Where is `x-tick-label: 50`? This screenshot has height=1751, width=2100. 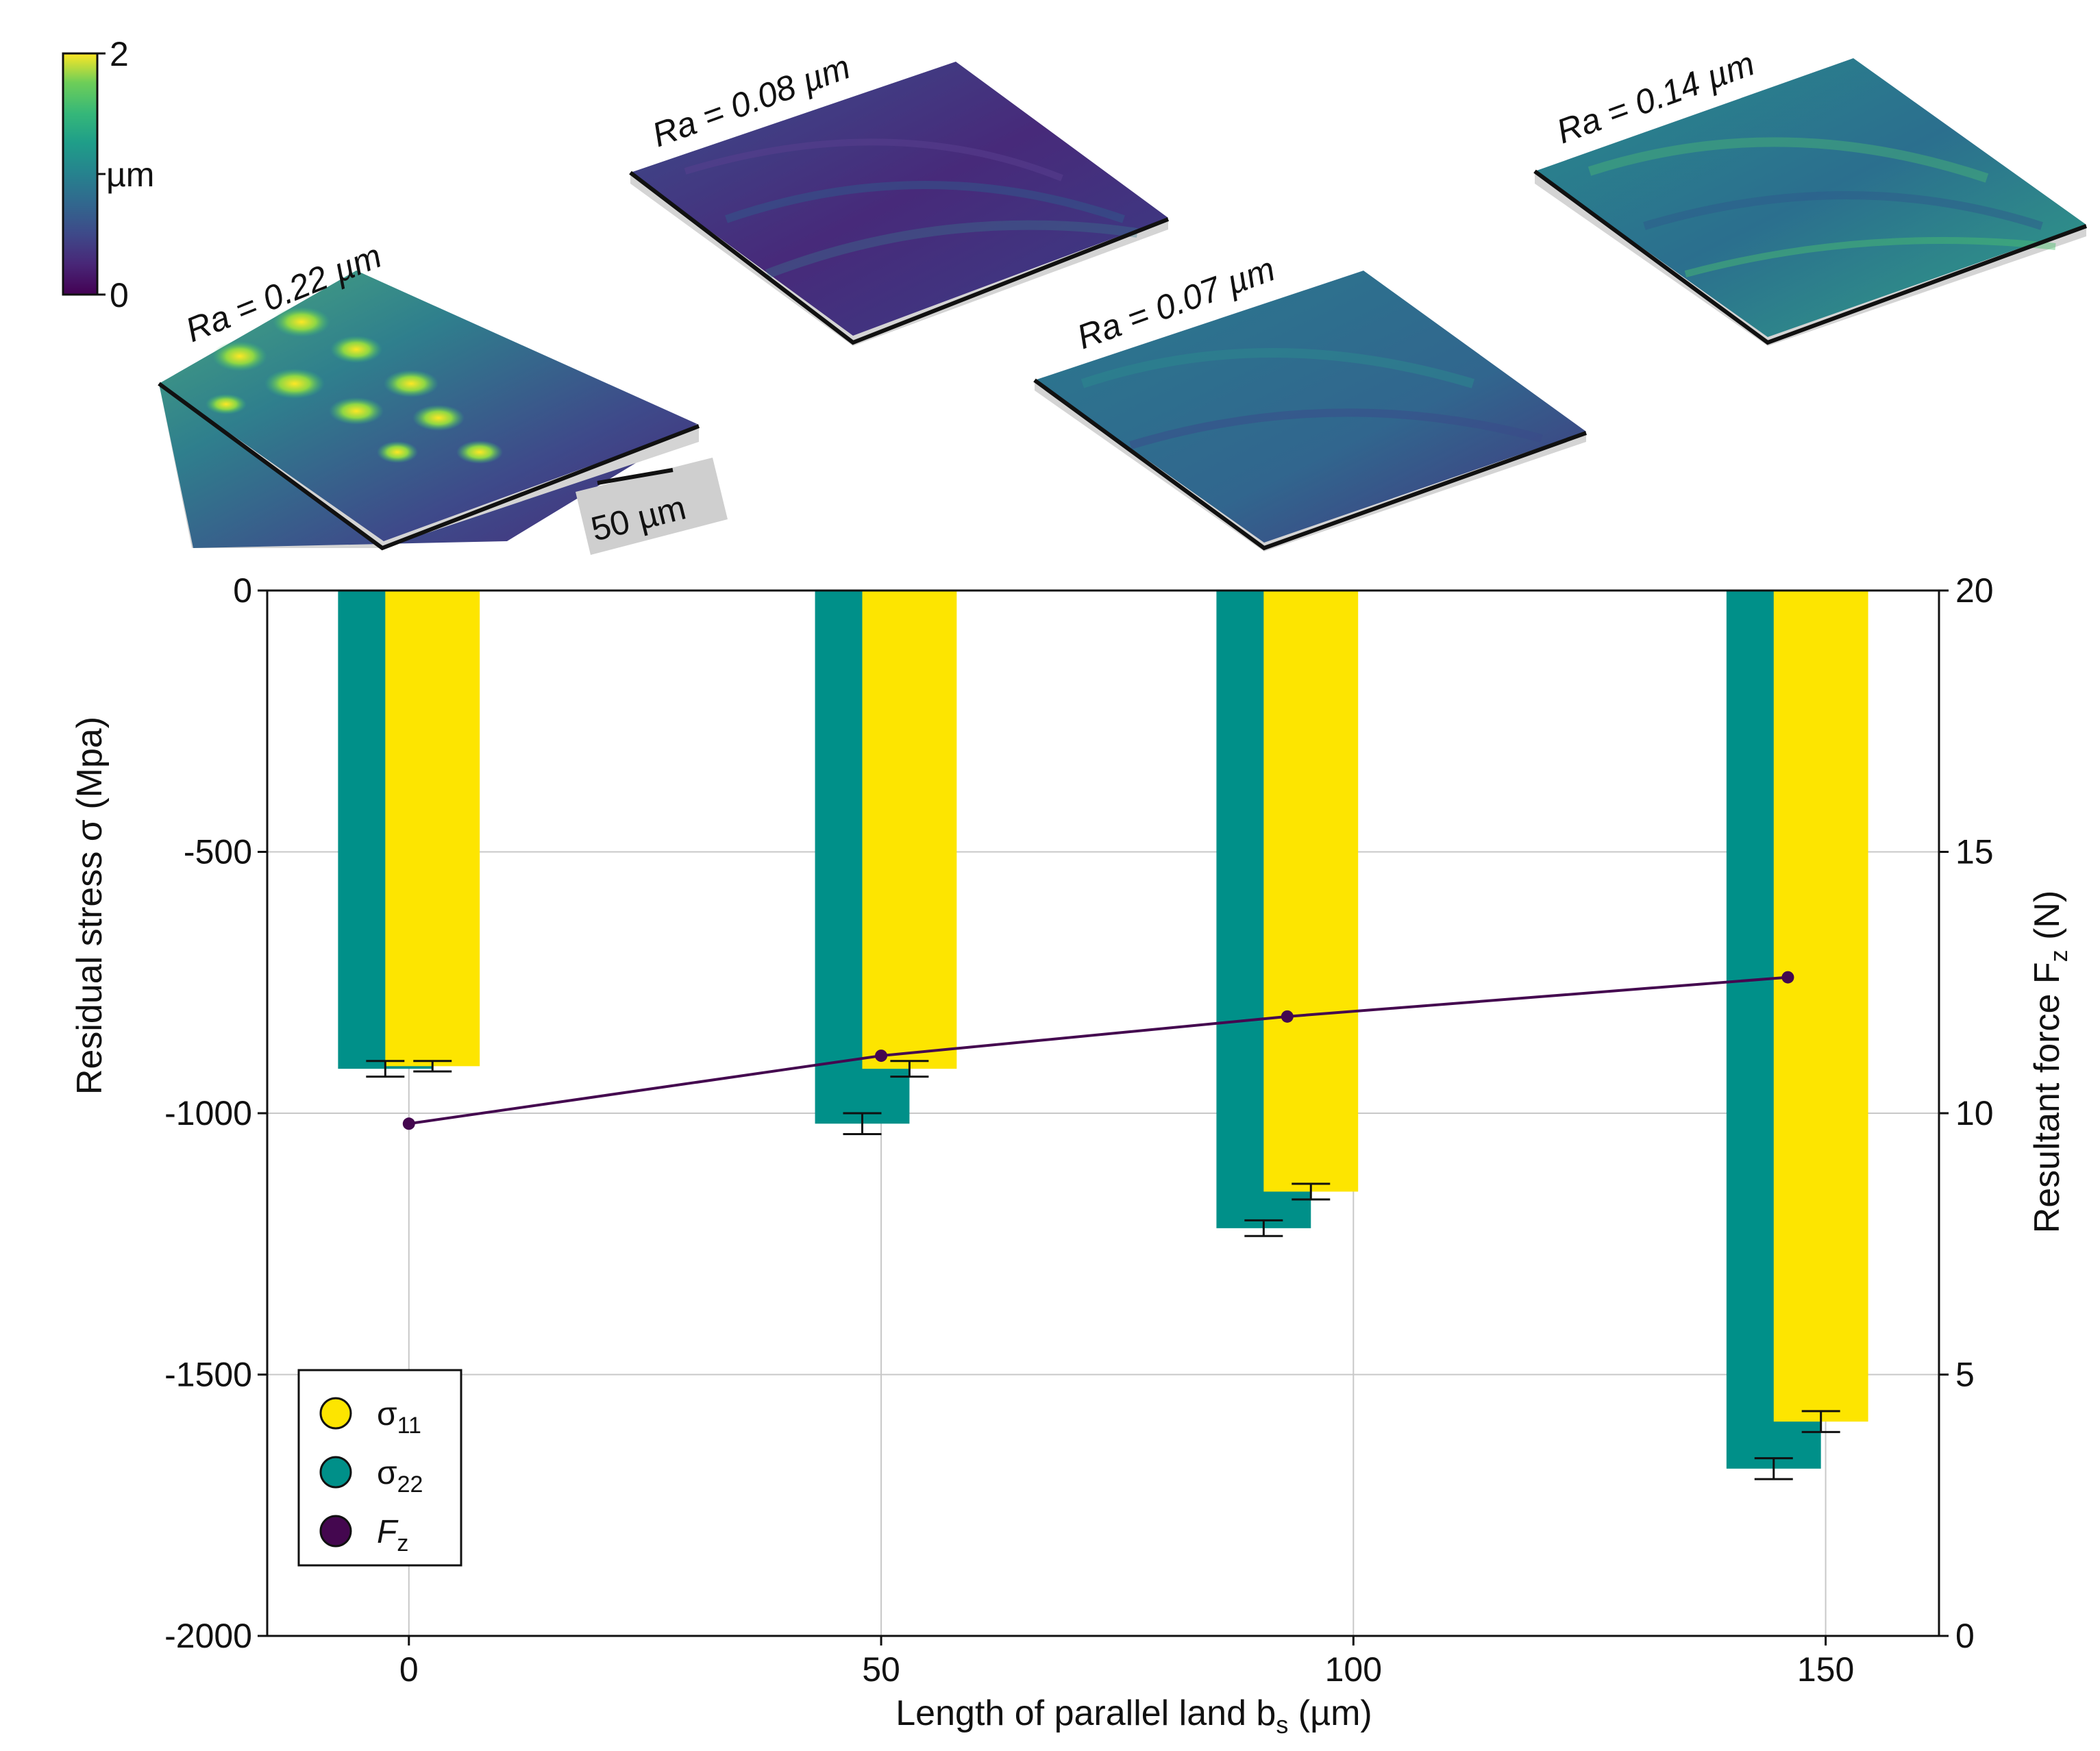
x-tick-label: 50 is located at coordinates (881, 1669).